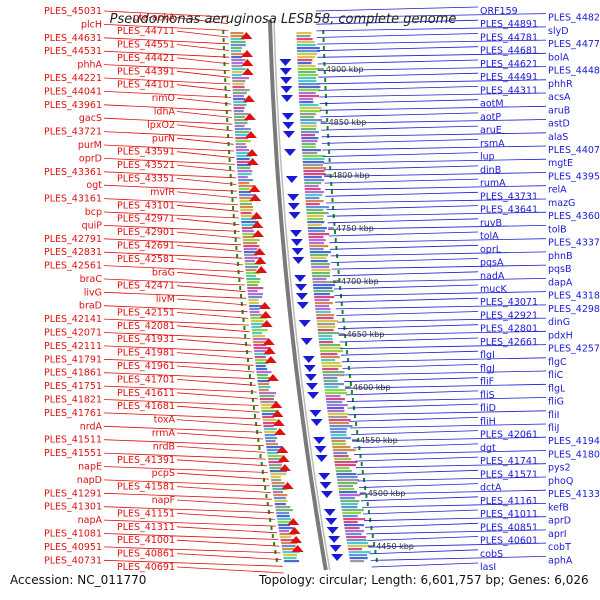  Describe the element at coordinates (560, 481) in the screenshot. I see `right-gene-label: phoQ` at that location.